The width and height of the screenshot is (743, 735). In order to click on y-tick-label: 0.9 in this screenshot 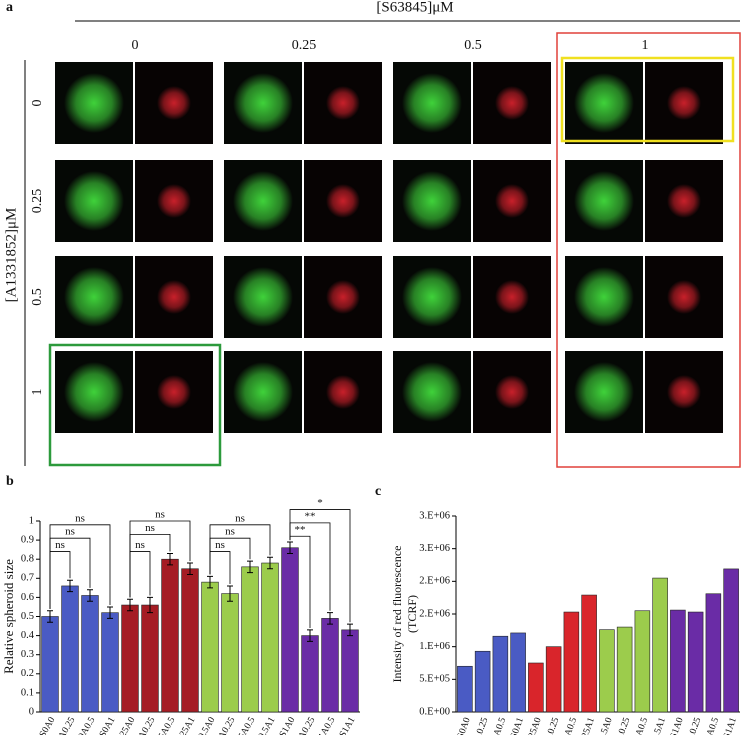, I will do `click(27, 540)`.